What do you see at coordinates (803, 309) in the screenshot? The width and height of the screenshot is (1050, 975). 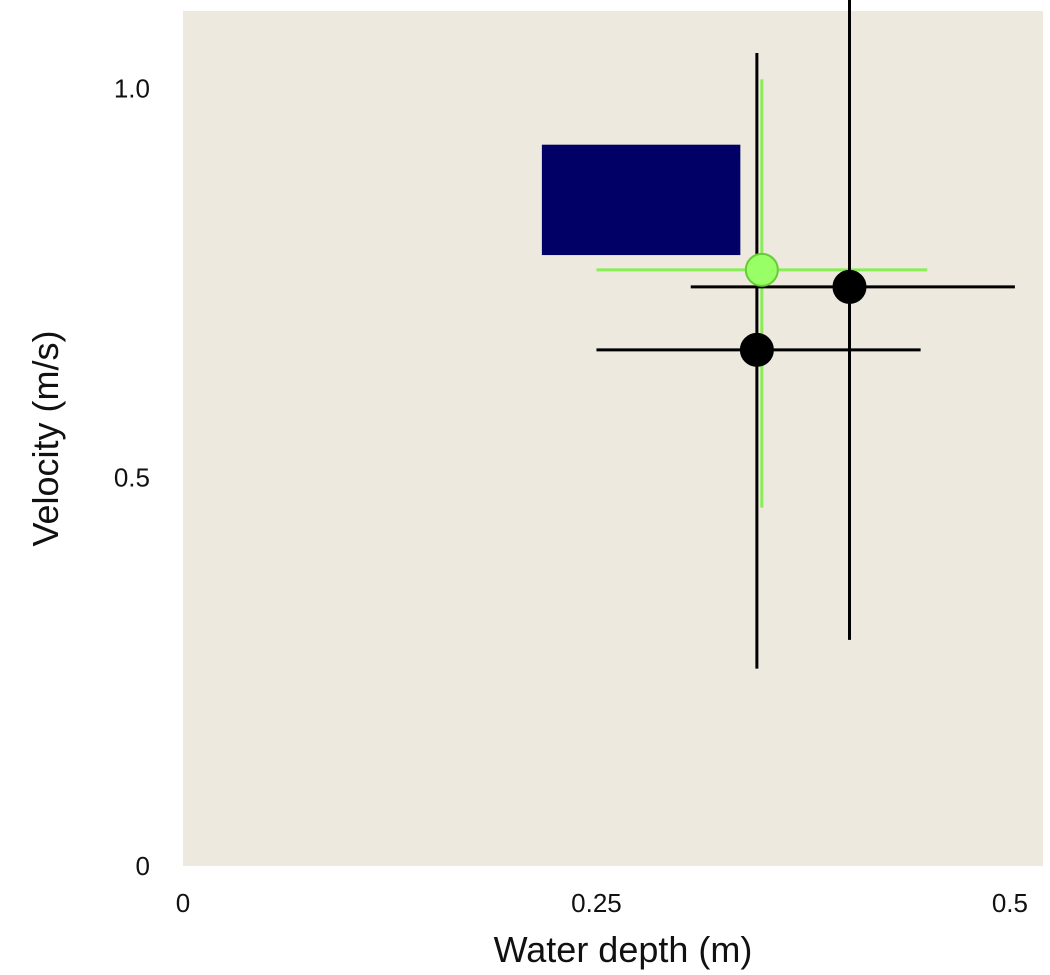 I see `data-points` at bounding box center [803, 309].